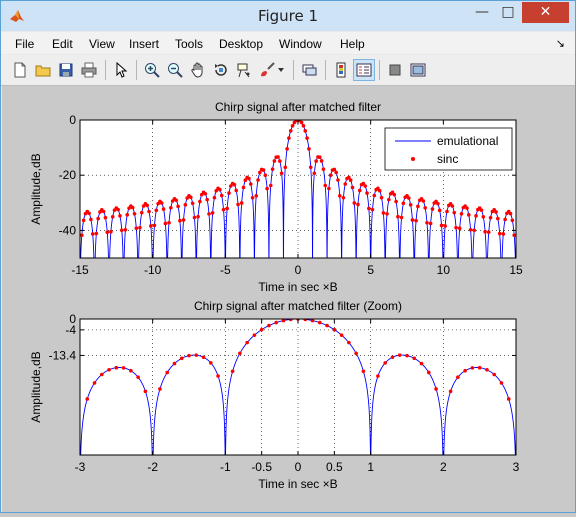  What do you see at coordinates (309, 70) in the screenshot?
I see `link-icon` at bounding box center [309, 70].